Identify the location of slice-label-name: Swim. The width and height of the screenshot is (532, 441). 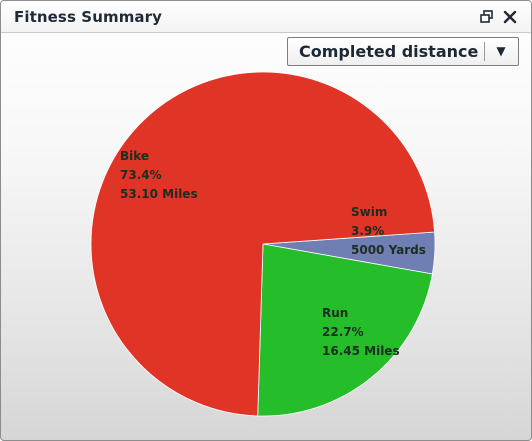
(369, 212).